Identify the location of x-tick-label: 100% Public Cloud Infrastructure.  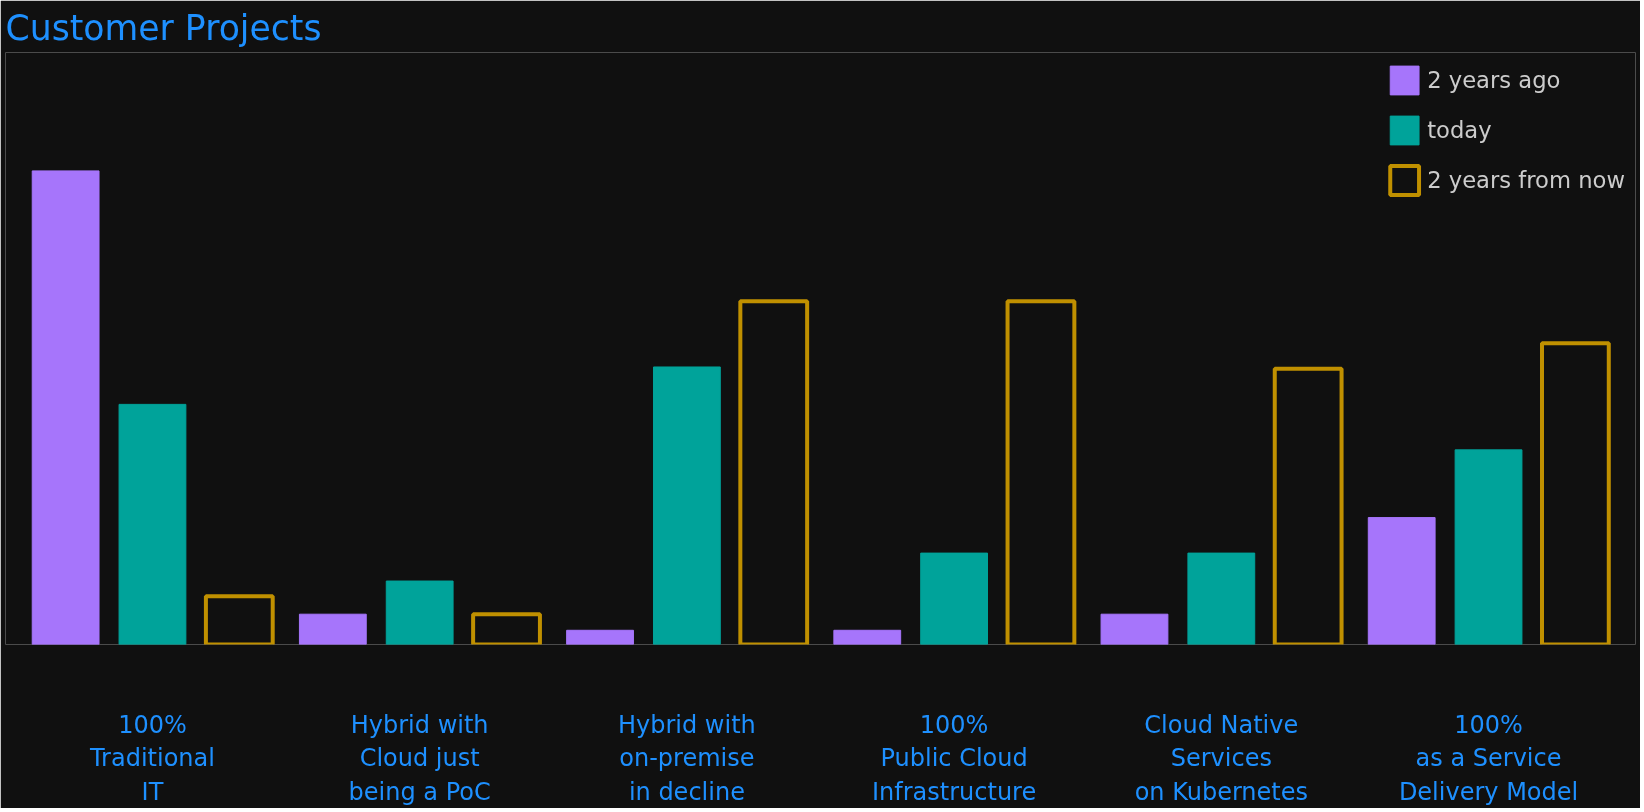
(954, 758).